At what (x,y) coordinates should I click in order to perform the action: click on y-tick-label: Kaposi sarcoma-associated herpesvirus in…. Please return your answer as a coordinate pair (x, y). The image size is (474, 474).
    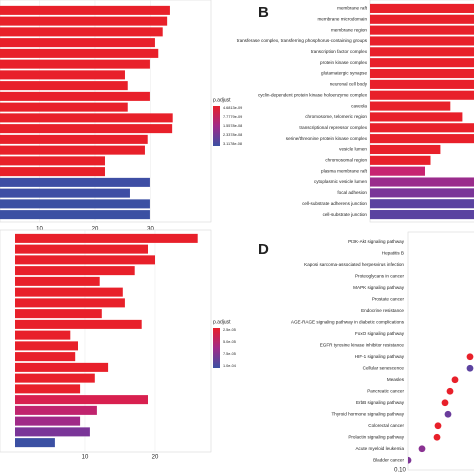
    Looking at the image, I should click on (354, 264).